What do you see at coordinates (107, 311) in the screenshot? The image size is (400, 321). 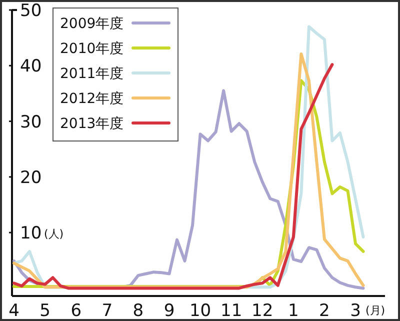 I see `x-tick-label: 7` at bounding box center [107, 311].